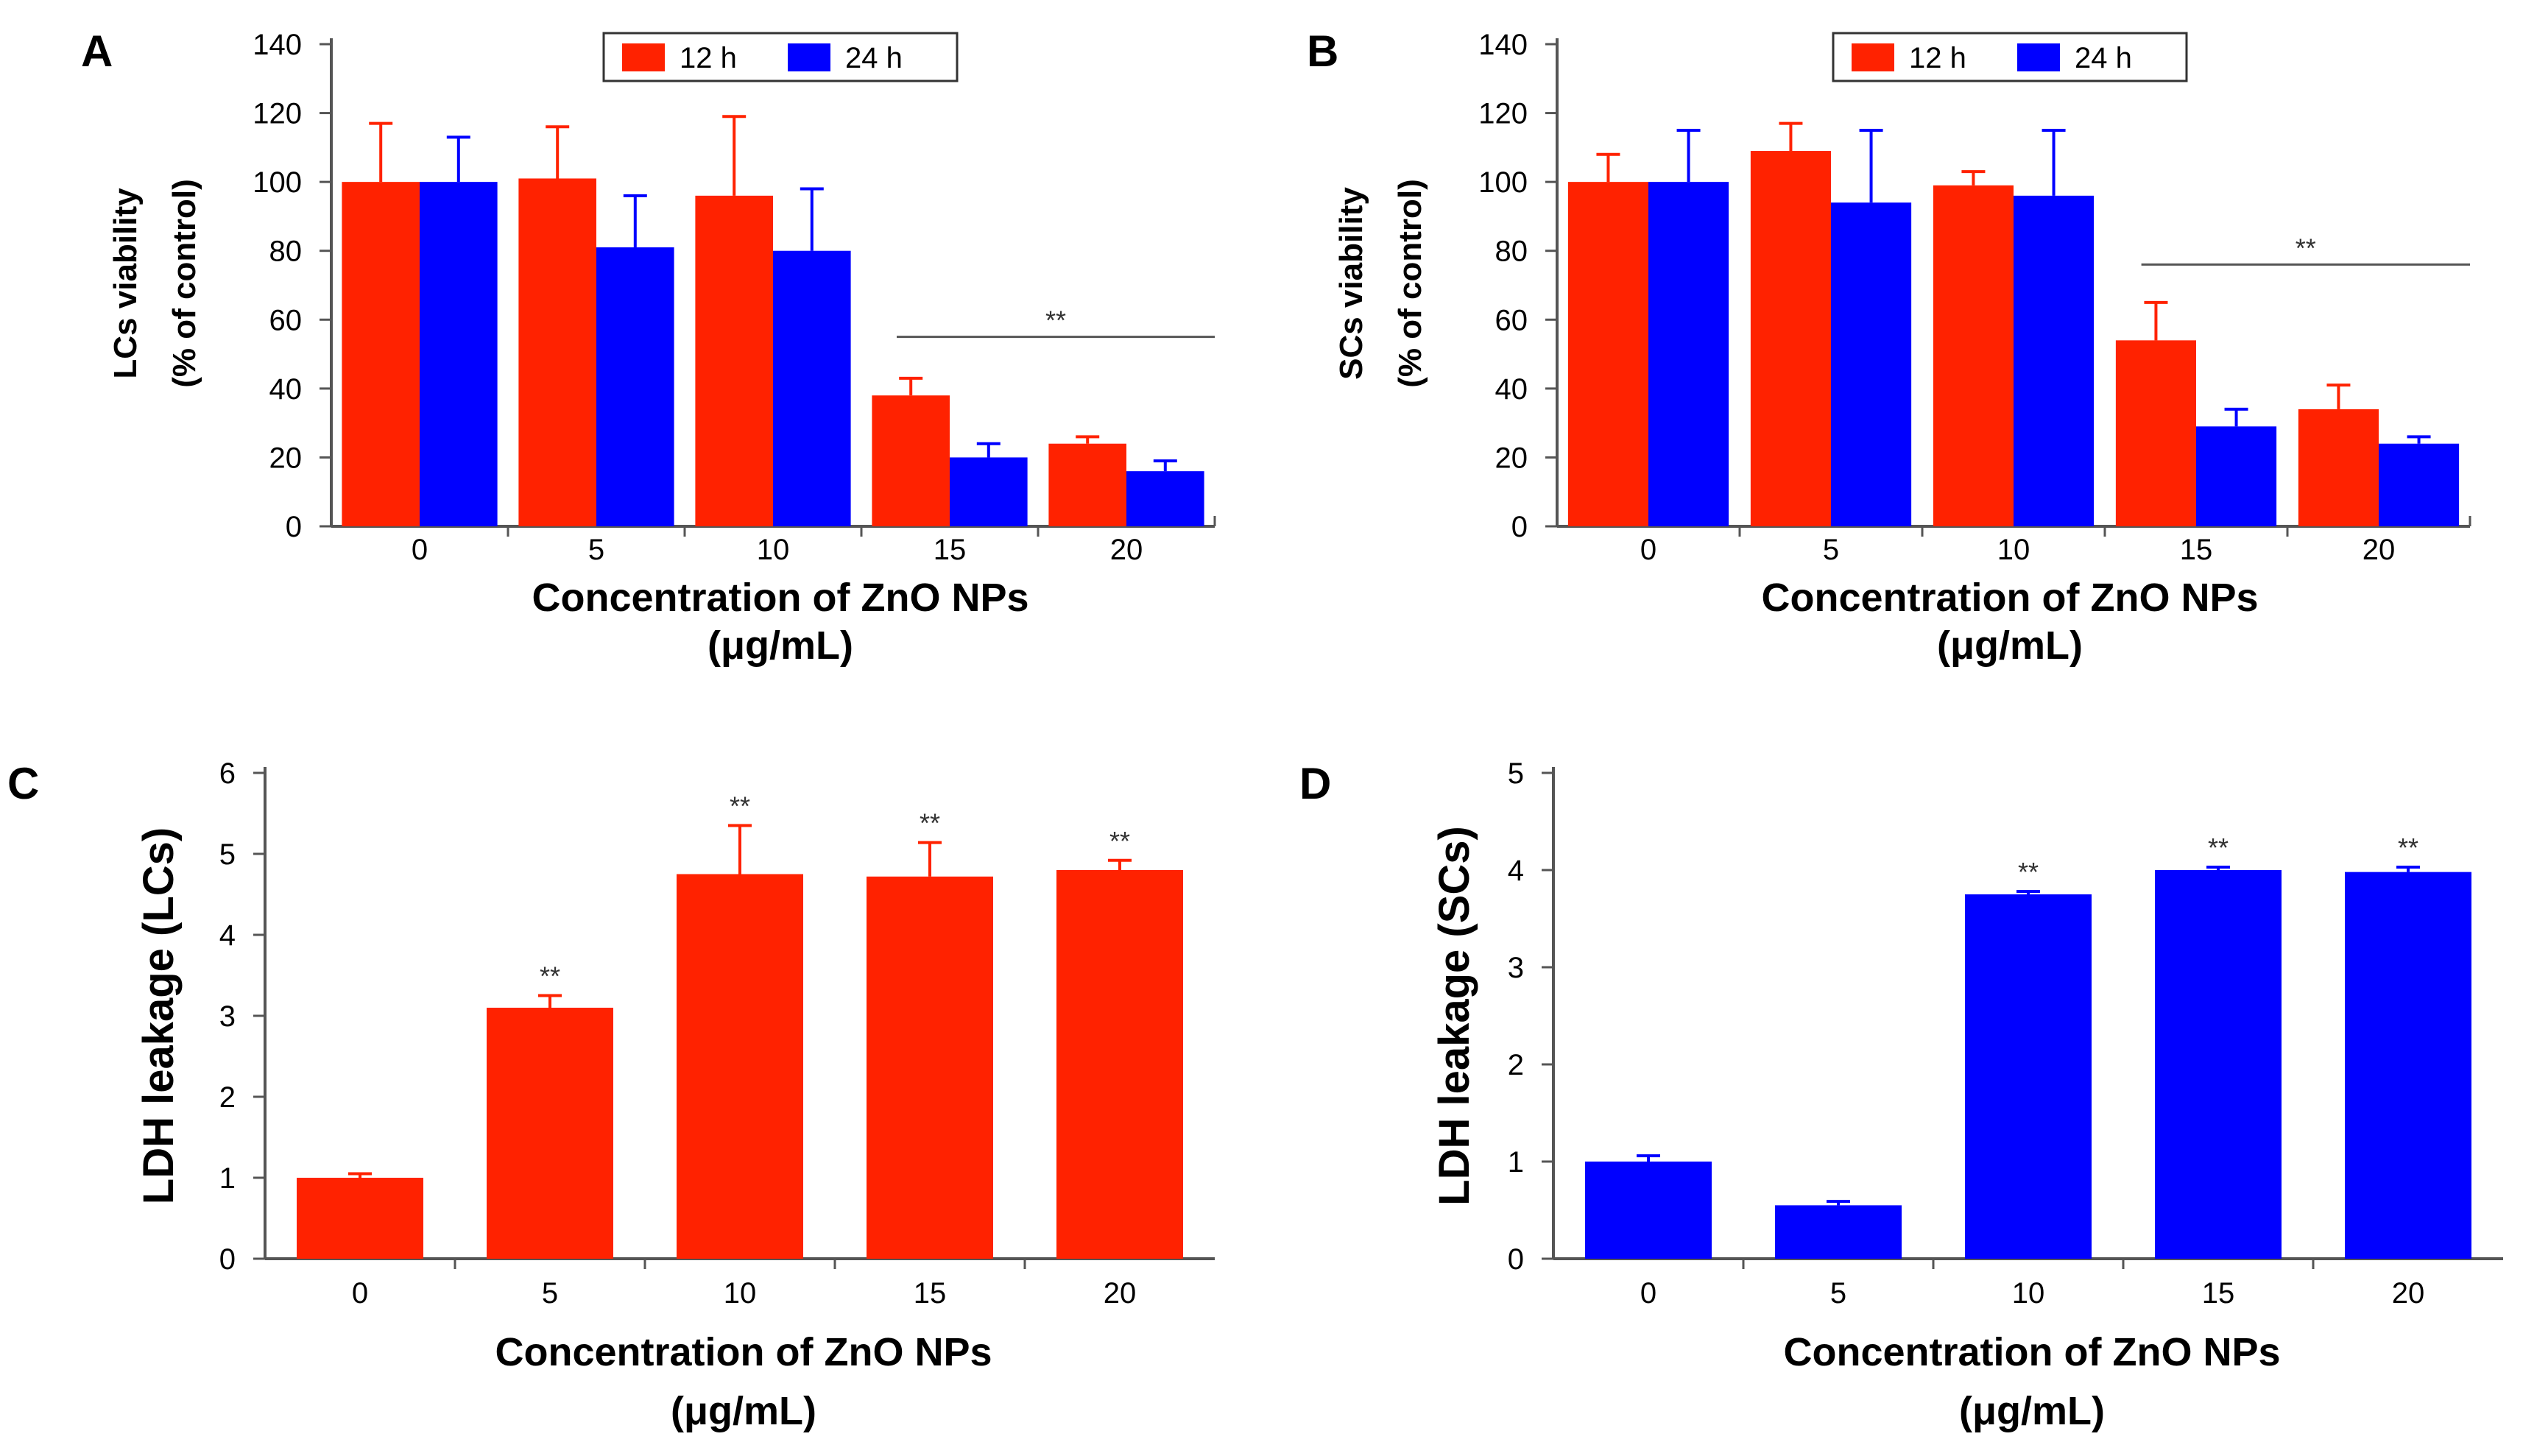  What do you see at coordinates (1516, 968) in the screenshot?
I see `y-tick-label: 3` at bounding box center [1516, 968].